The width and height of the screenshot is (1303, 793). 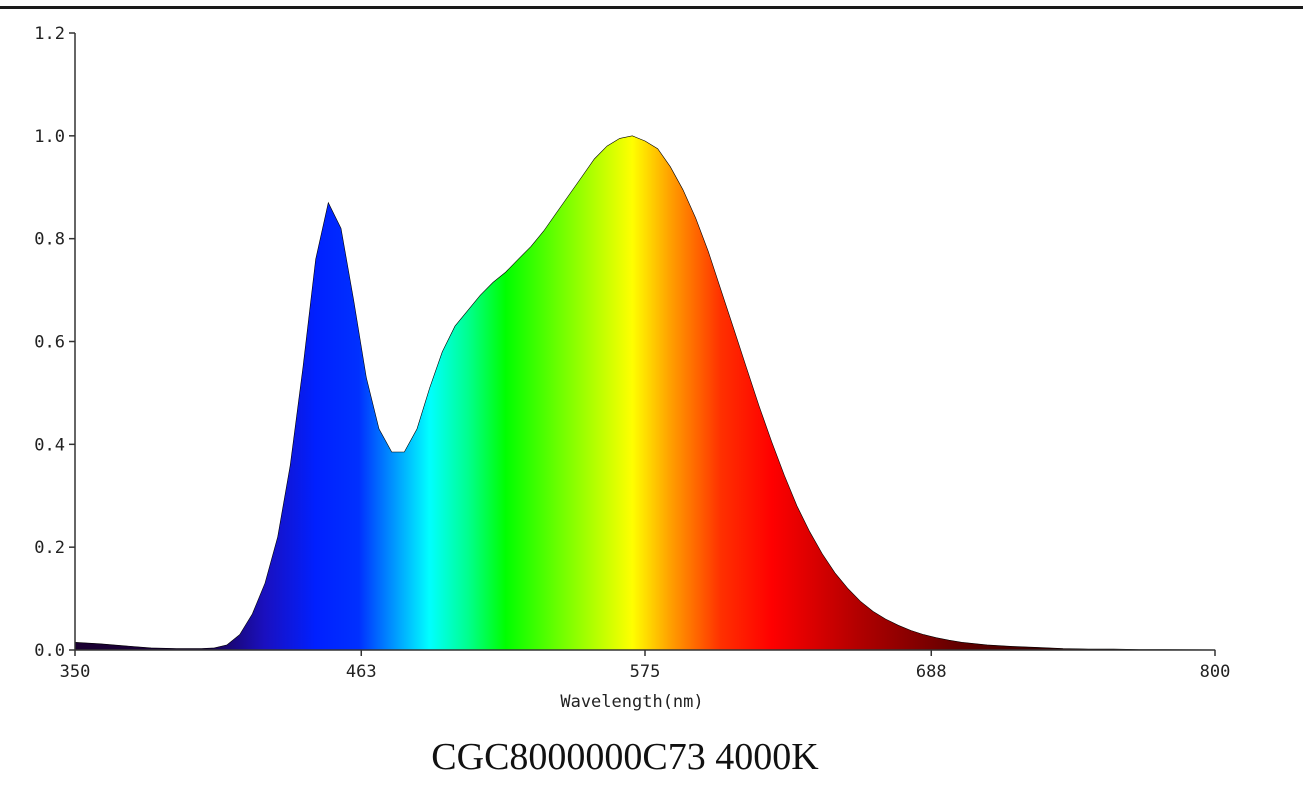 What do you see at coordinates (631, 702) in the screenshot?
I see `x-axis-title: Wavelength(nm)` at bounding box center [631, 702].